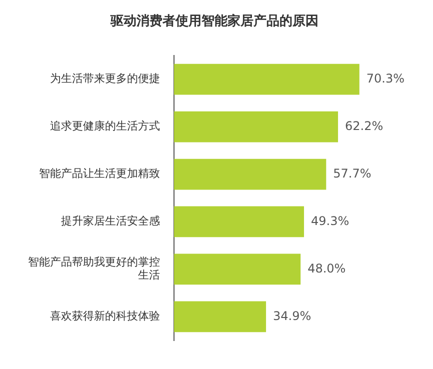 The image size is (433, 369). What do you see at coordinates (94, 268) in the screenshot?
I see `y-tick-label: 智能产品帮助我更好的掌控生活` at bounding box center [94, 268].